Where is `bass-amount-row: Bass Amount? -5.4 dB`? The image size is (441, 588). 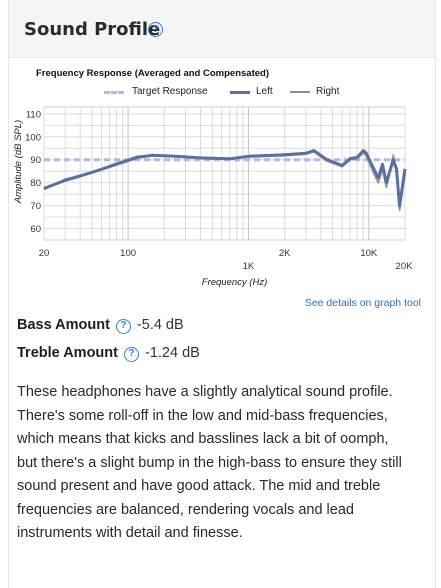
bass-amount-row: Bass Amount? -5.4 dB is located at coordinates (100, 325).